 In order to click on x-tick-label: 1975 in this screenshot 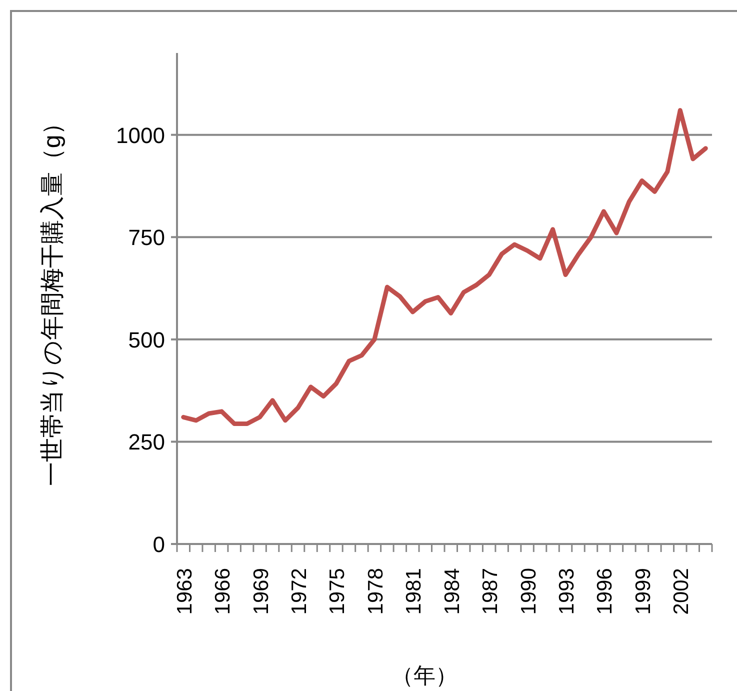, I will do `click(338, 591)`.